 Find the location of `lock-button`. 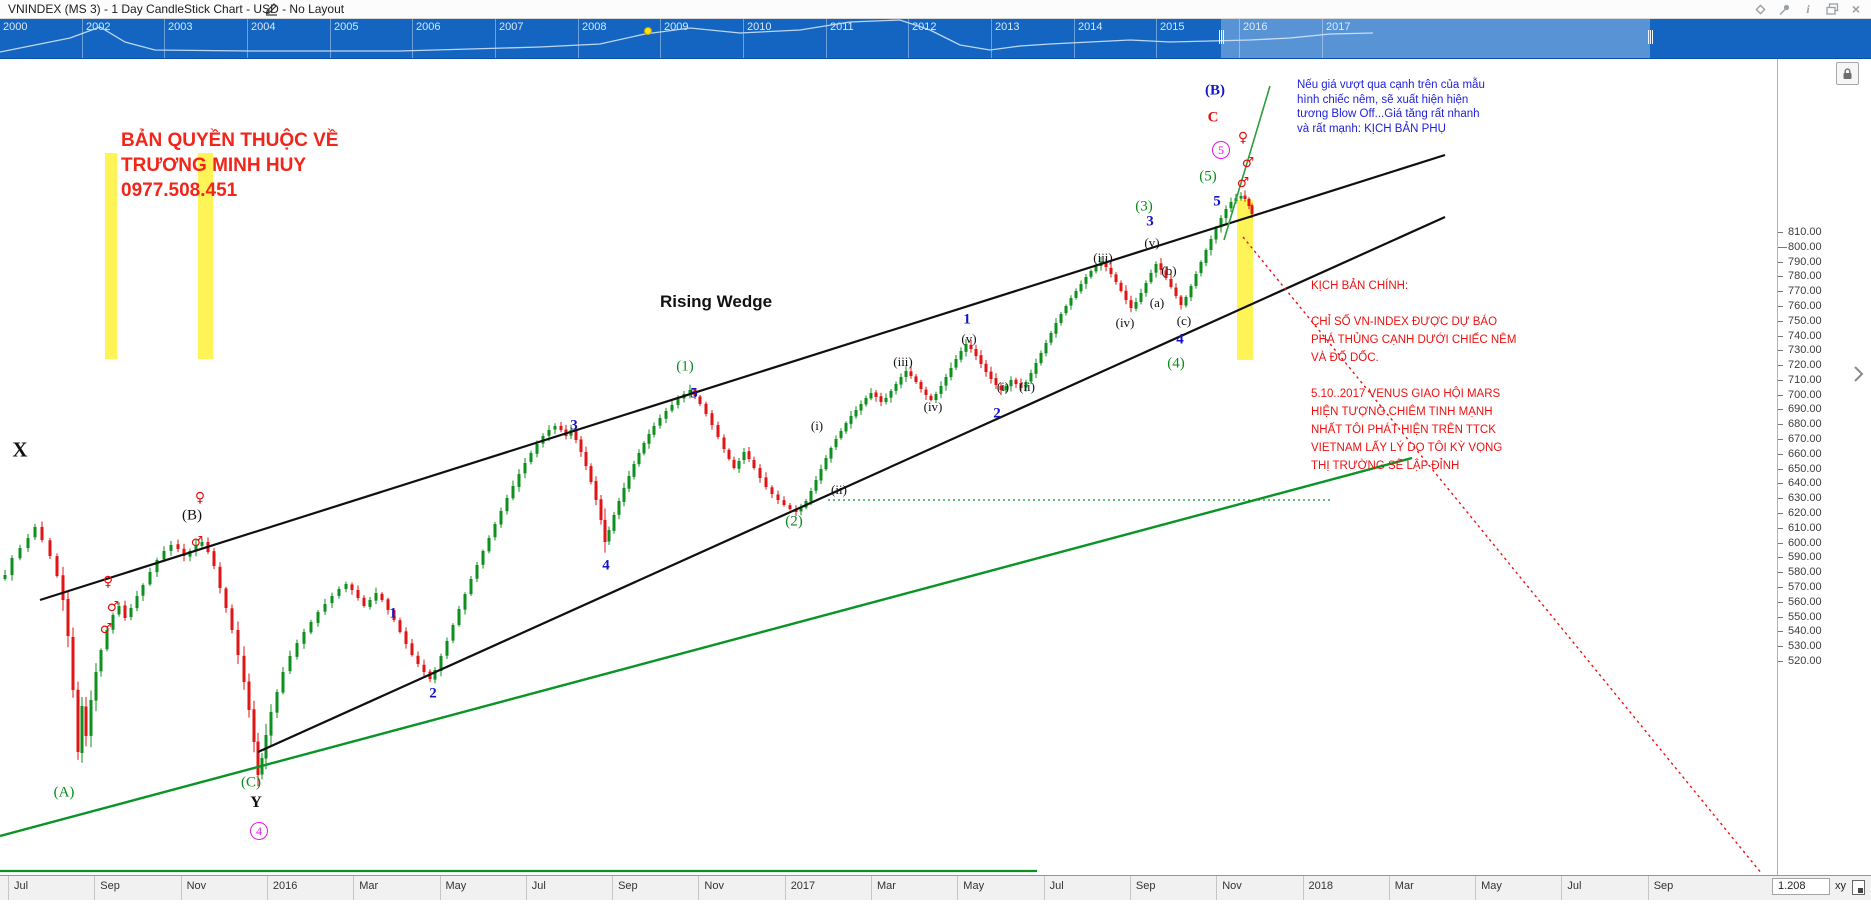

lock-button is located at coordinates (1847, 73).